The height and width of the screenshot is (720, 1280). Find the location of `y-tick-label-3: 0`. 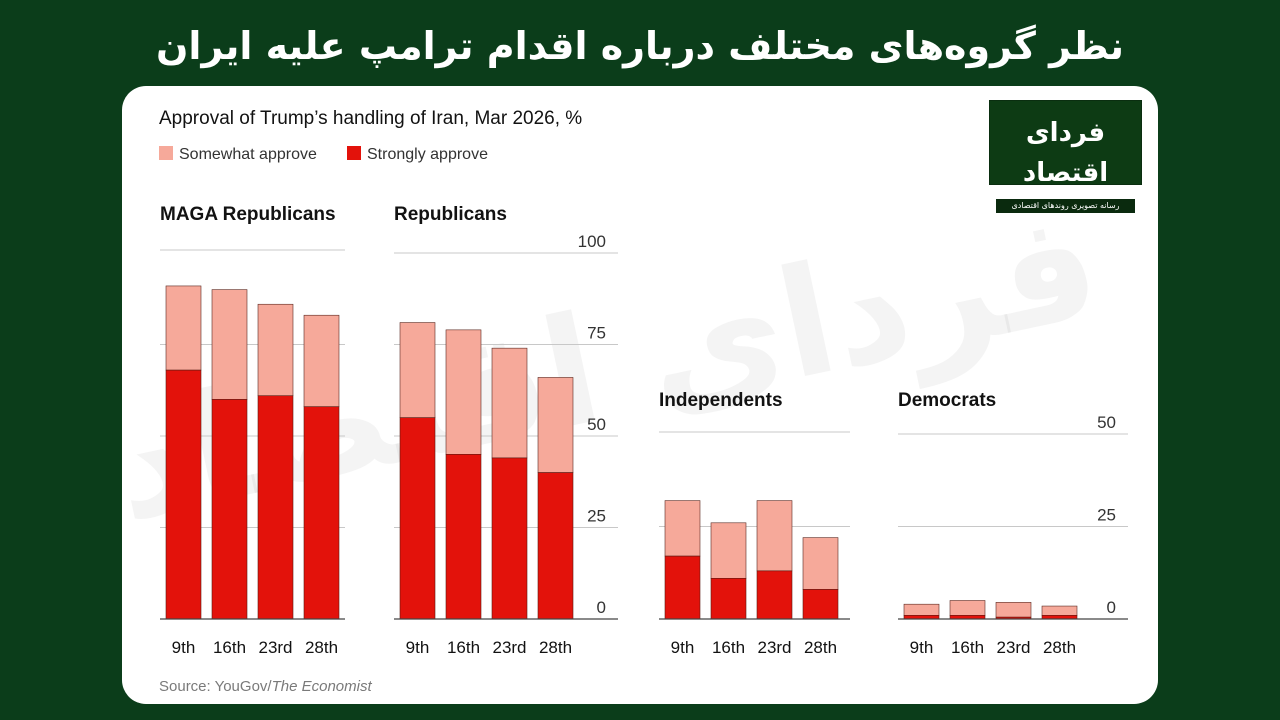

y-tick-label-3: 0 is located at coordinates (1111, 607).